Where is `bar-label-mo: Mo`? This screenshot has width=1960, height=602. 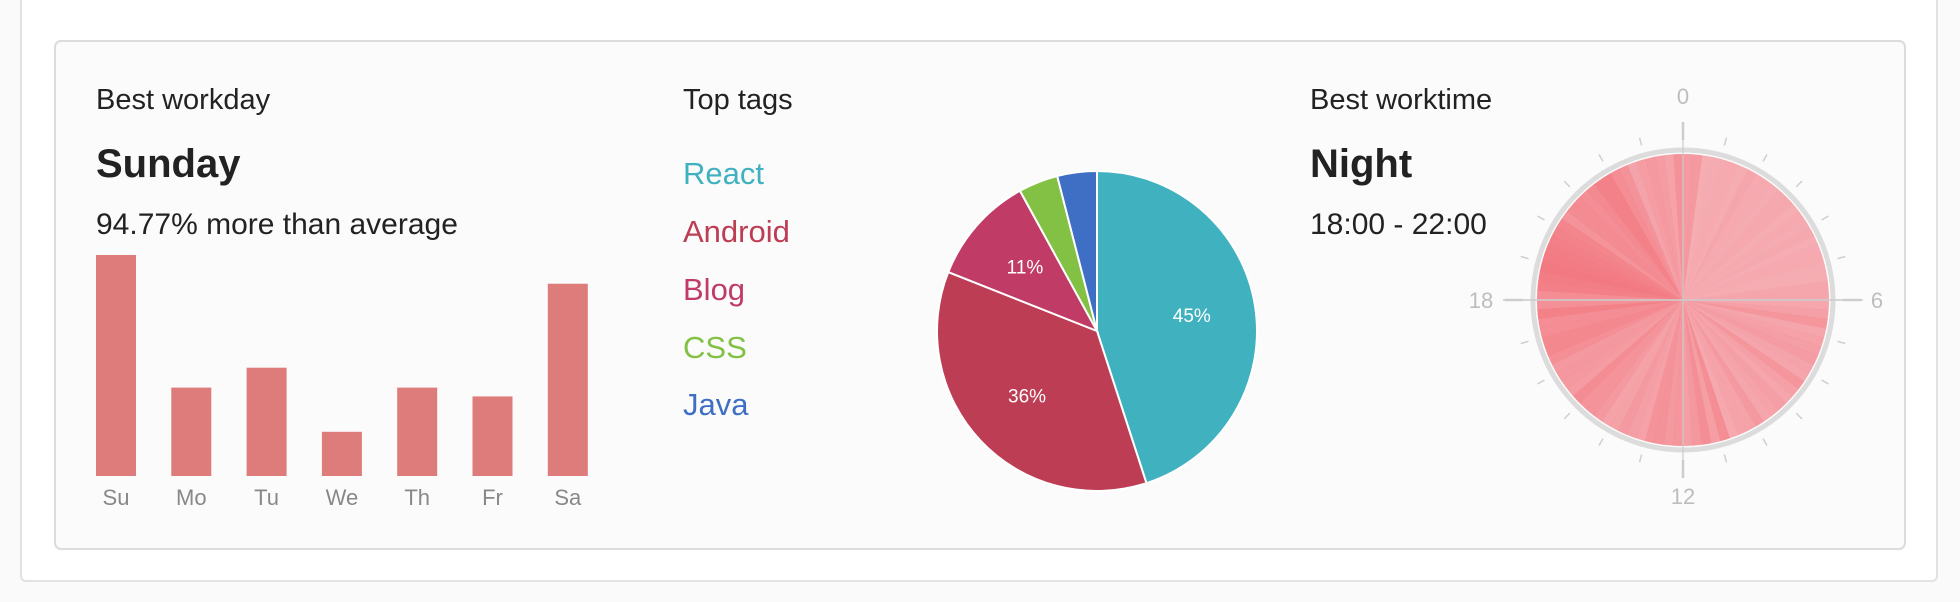 bar-label-mo: Mo is located at coordinates (191, 497).